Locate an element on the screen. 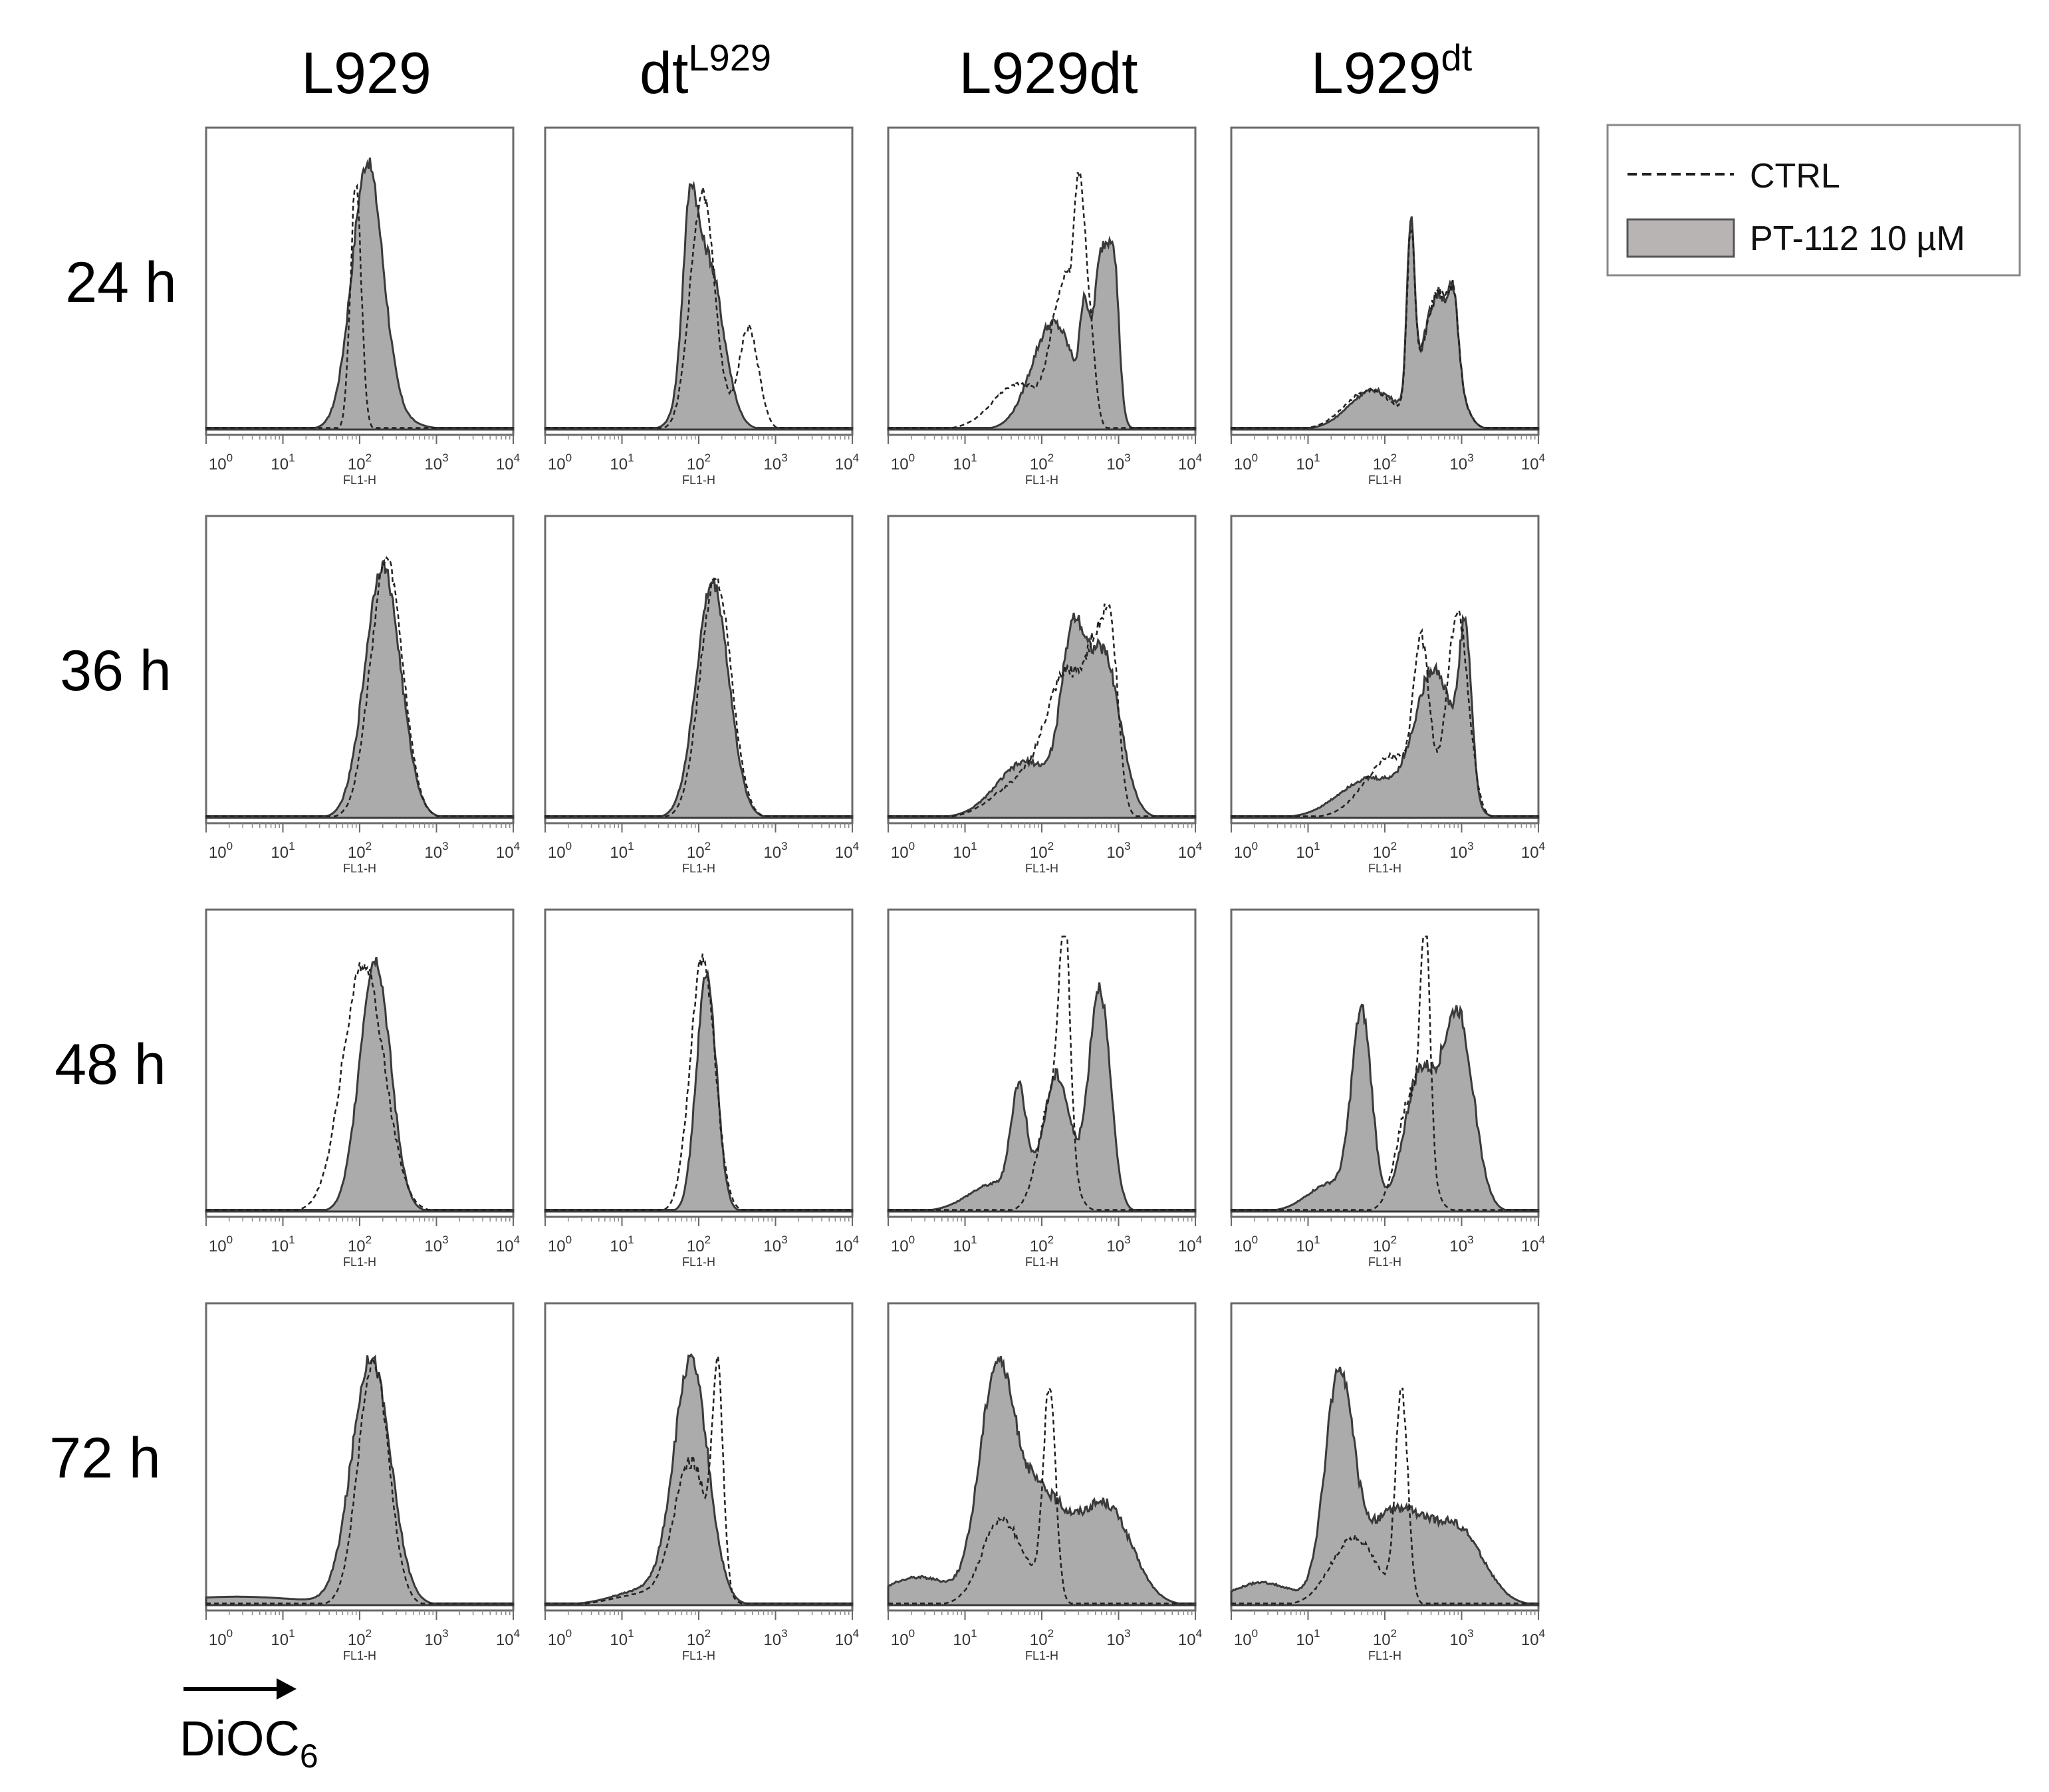 The image size is (2049, 1792). panel-3-4: 100 101 102 103 104 FL1-H is located at coordinates (1387, 1088).